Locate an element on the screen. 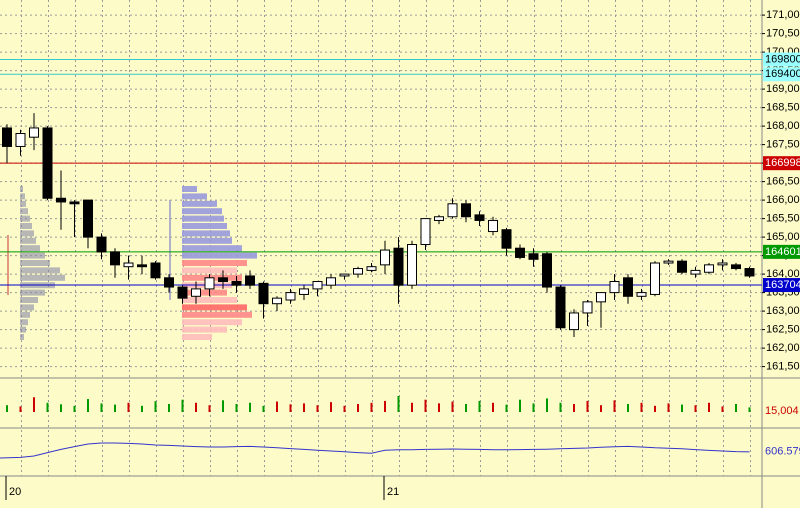 The height and width of the screenshot is (508, 800). level-label: 169400 is located at coordinates (782, 74).